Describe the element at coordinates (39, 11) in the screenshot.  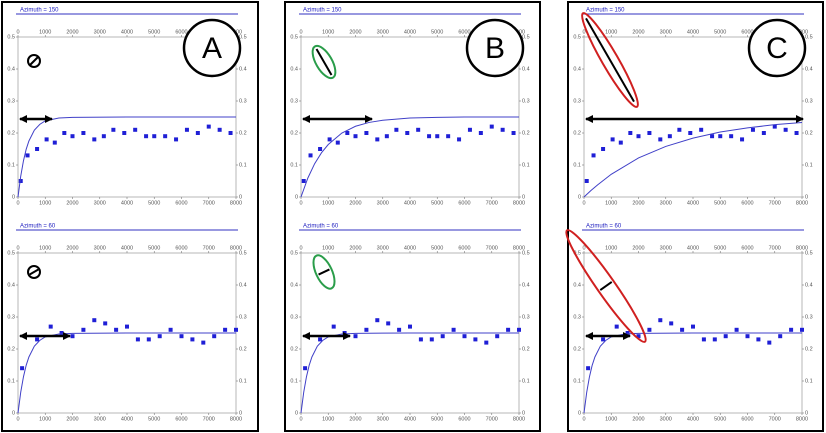
I see `chart-title: Azimuth = 150` at that location.